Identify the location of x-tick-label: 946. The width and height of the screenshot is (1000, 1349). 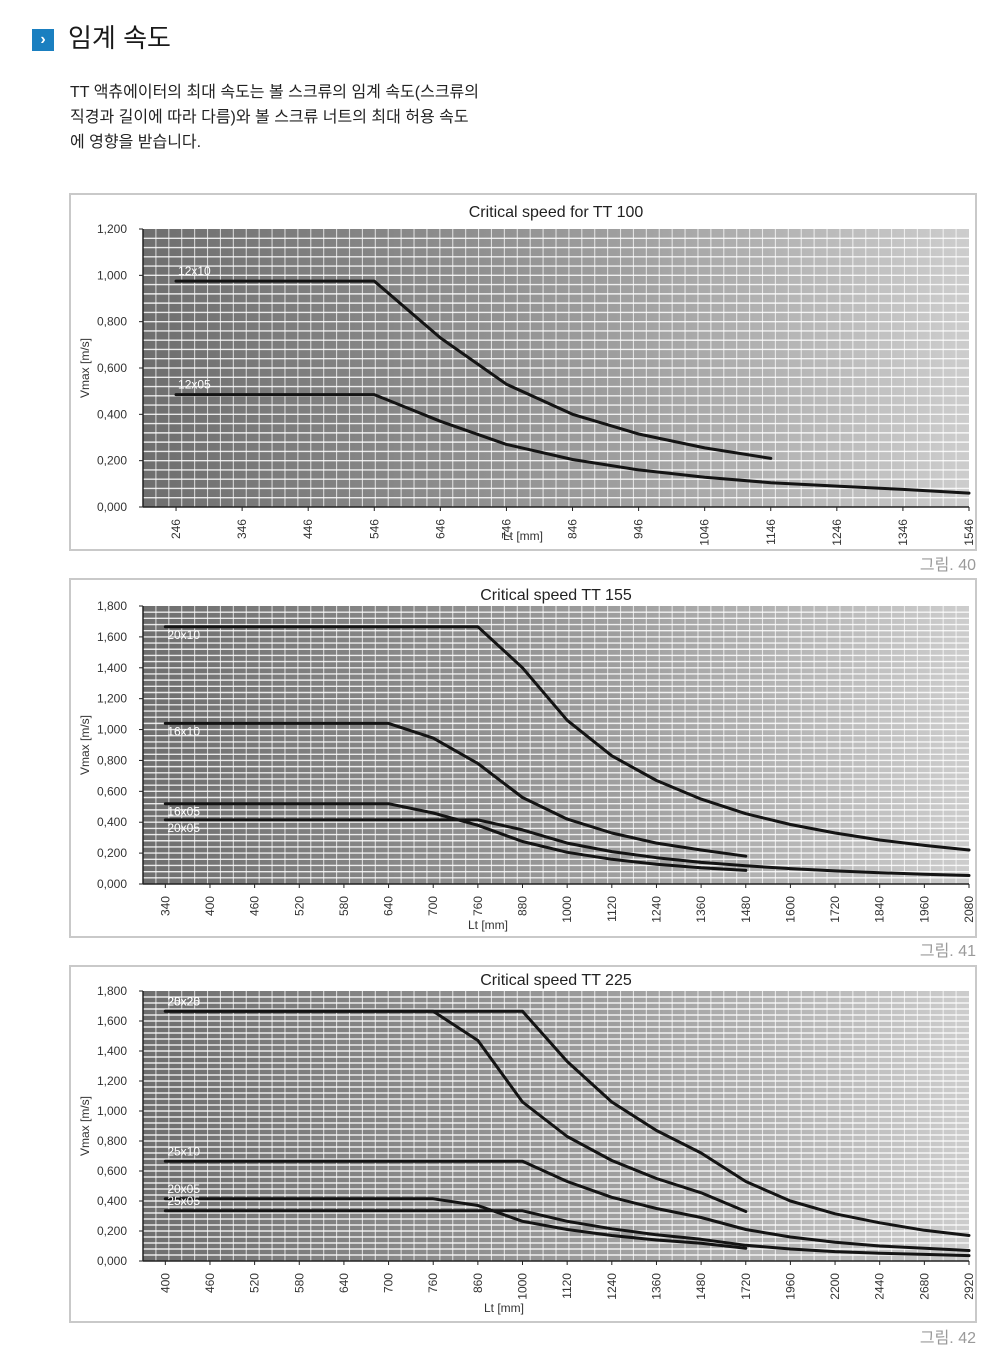
(639, 529).